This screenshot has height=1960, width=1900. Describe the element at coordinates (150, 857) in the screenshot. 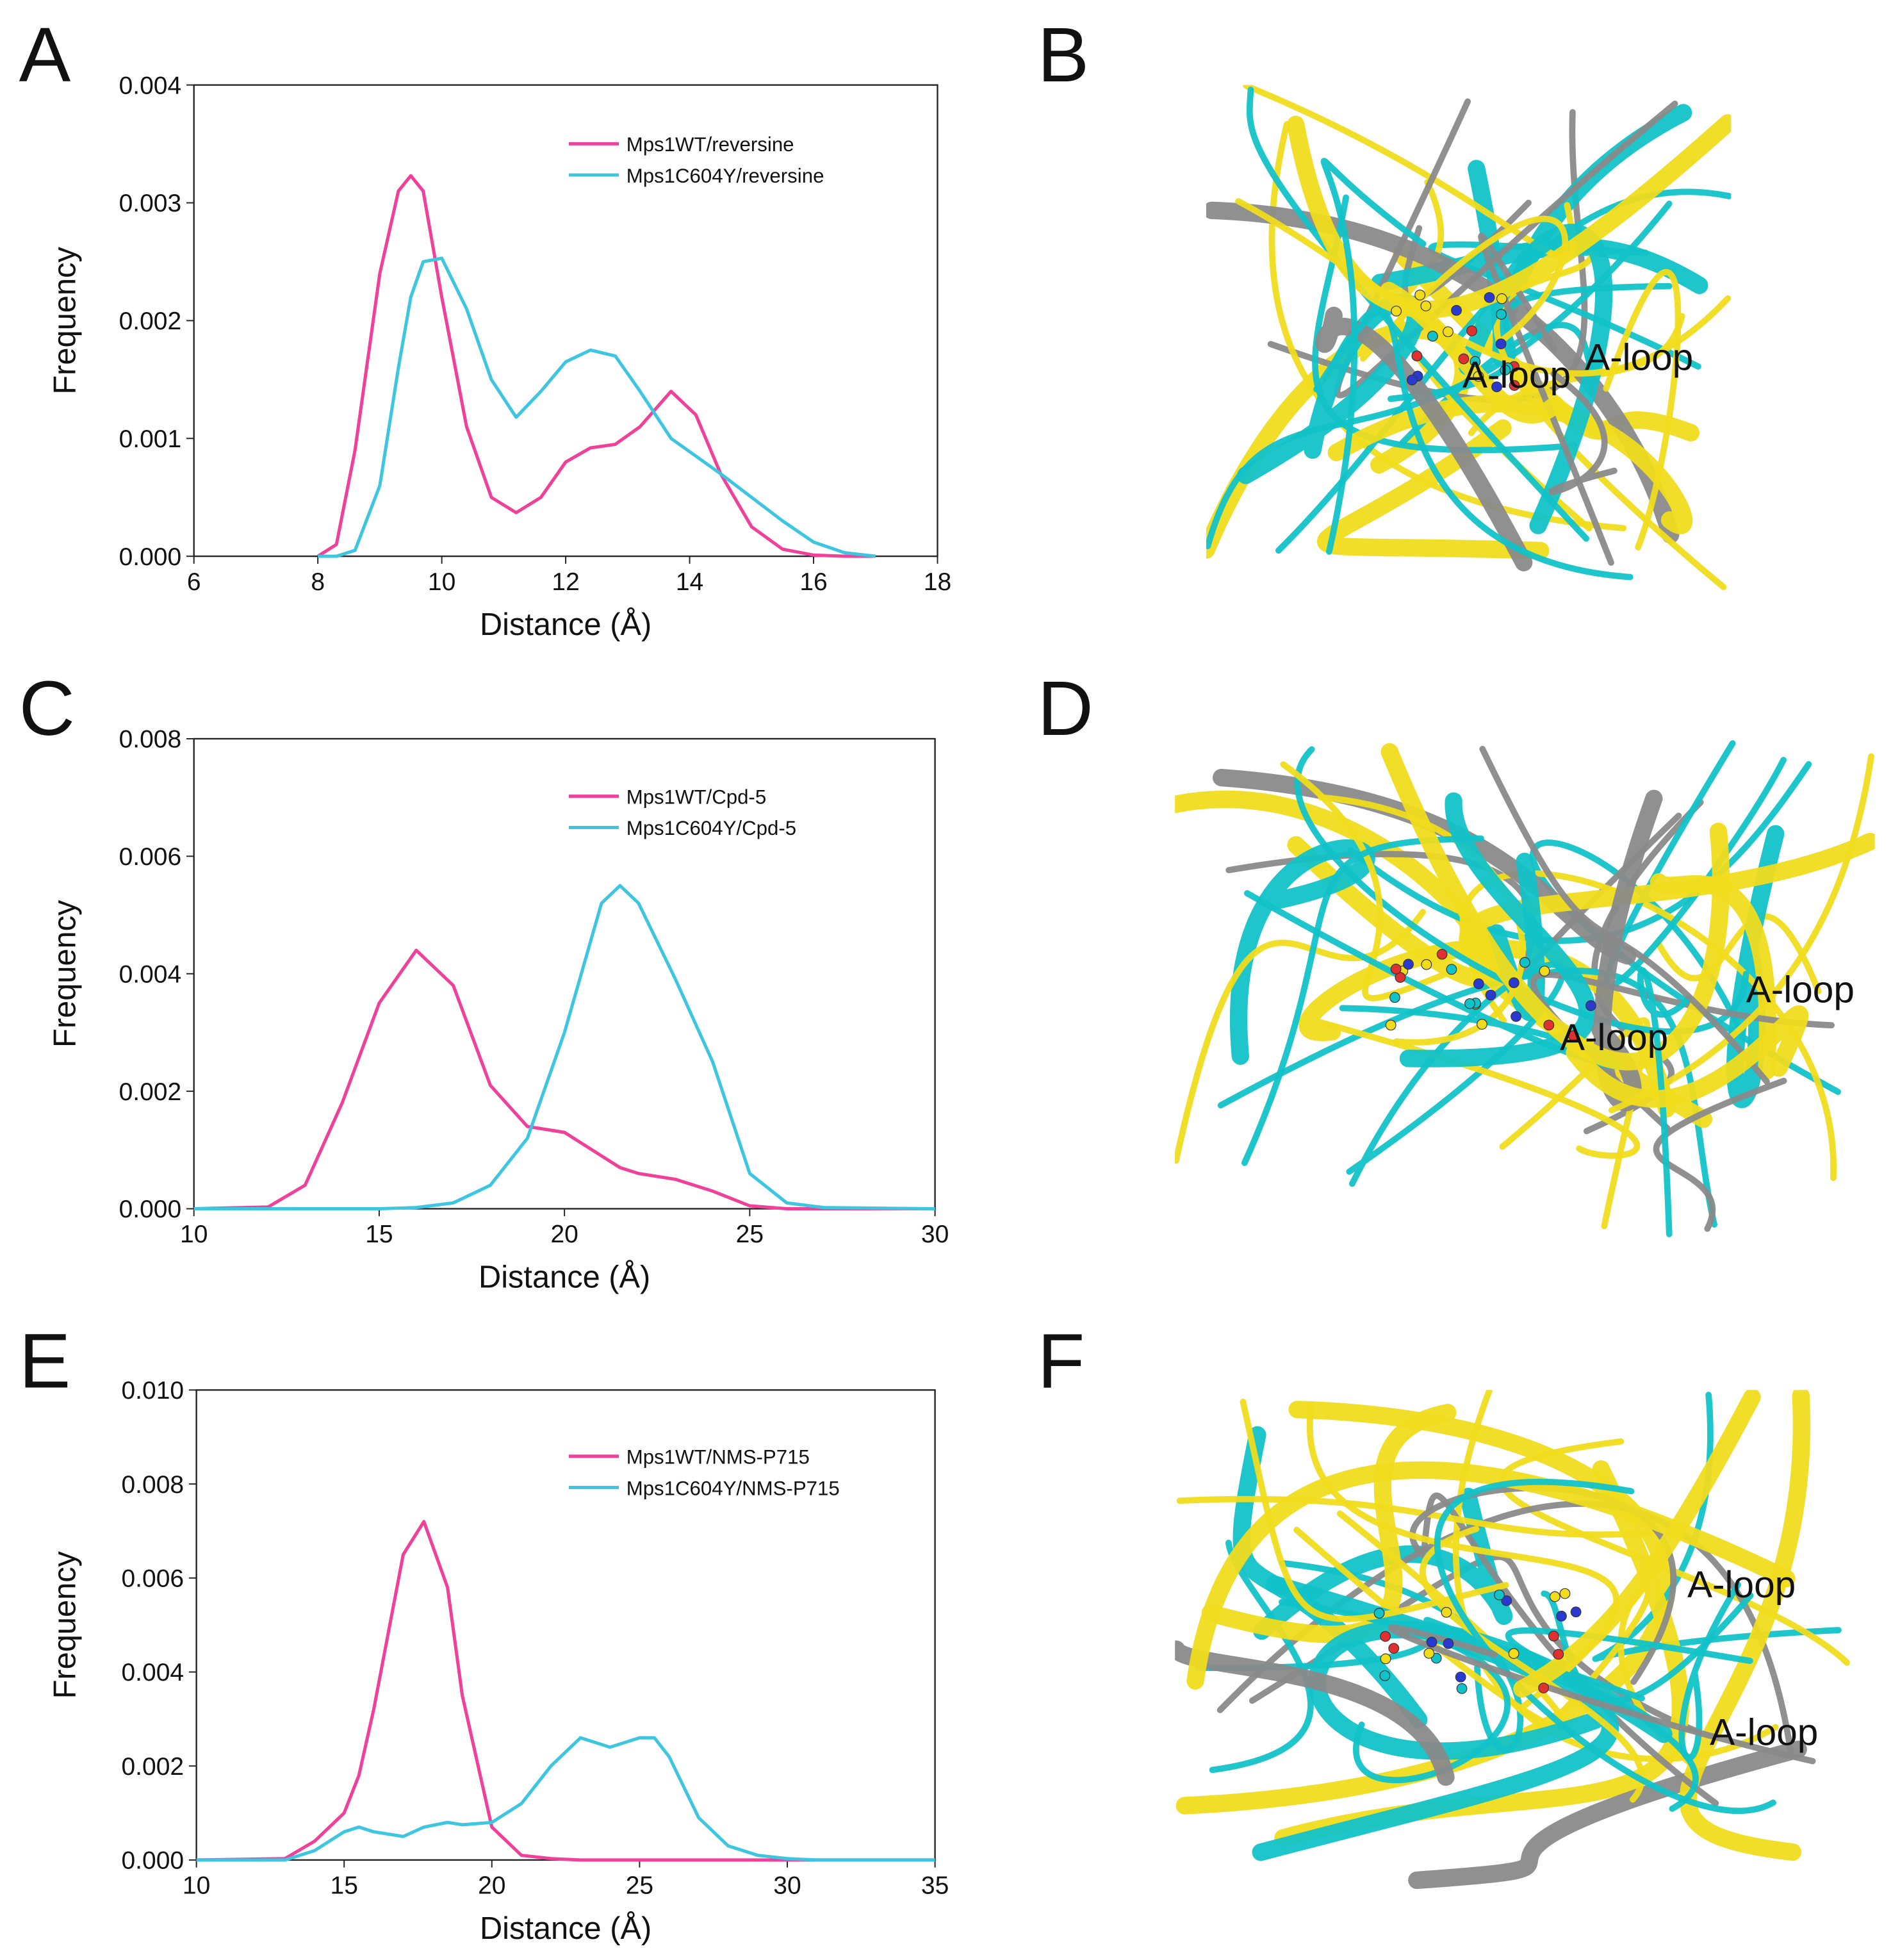

I see `y-tick-label: 0.006` at that location.